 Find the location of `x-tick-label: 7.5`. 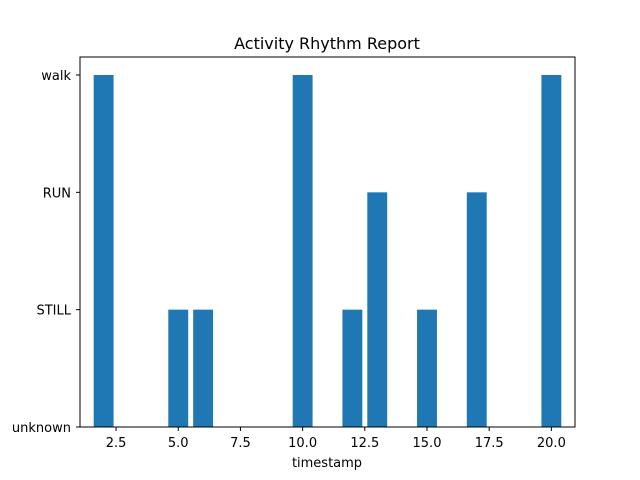

x-tick-label: 7.5 is located at coordinates (240, 443).